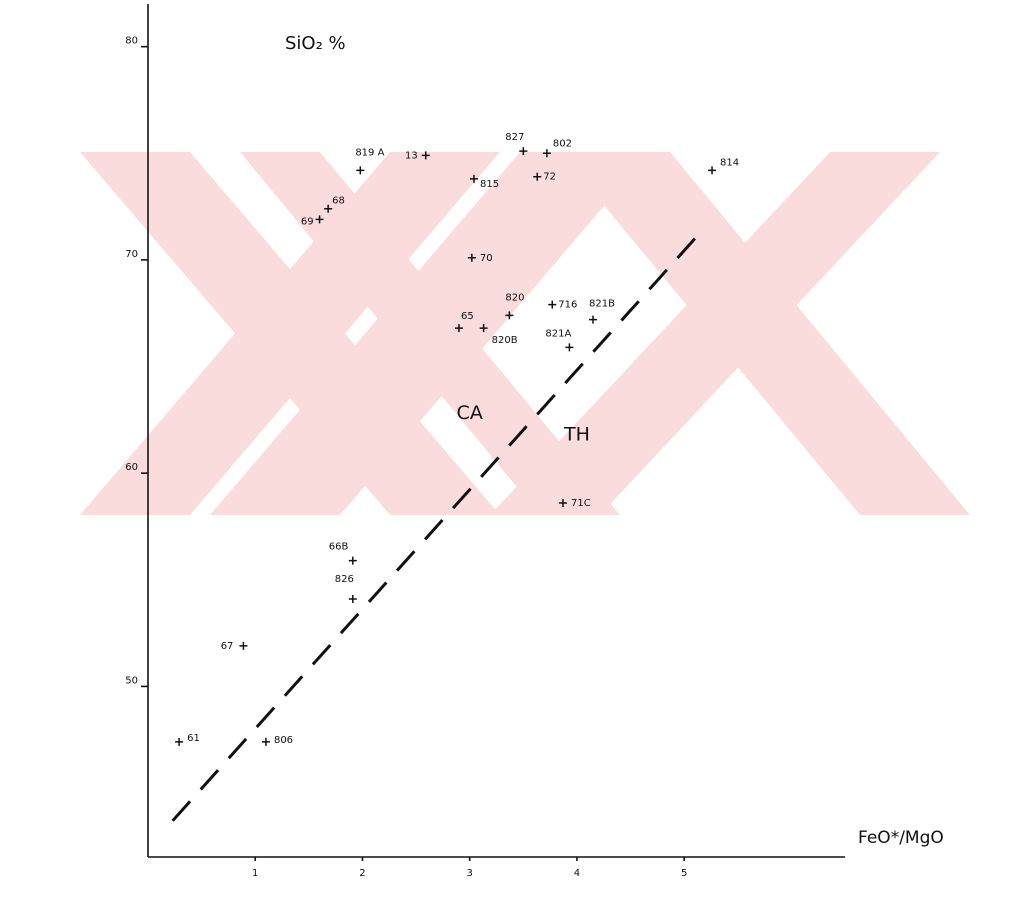 The width and height of the screenshot is (1011, 897). I want to click on y-tick-label: 60, so click(131, 467).